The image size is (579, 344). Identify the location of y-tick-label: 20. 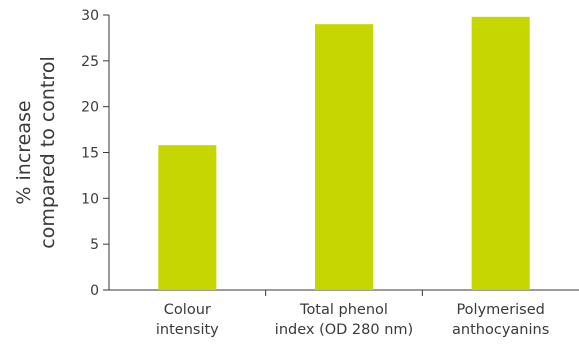
(90, 108).